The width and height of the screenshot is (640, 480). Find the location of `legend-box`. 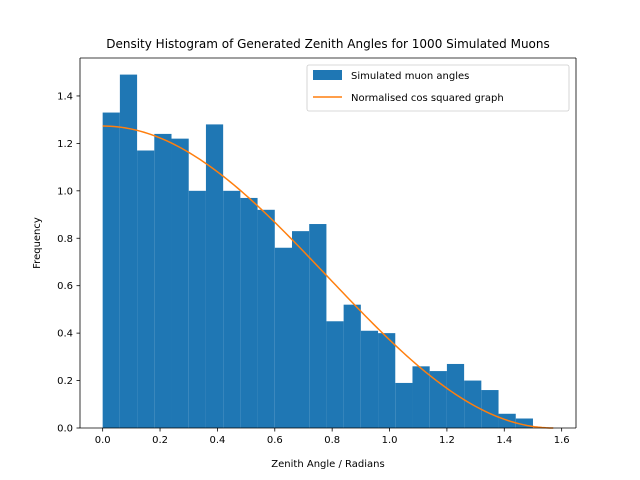

legend-box is located at coordinates (438, 88).